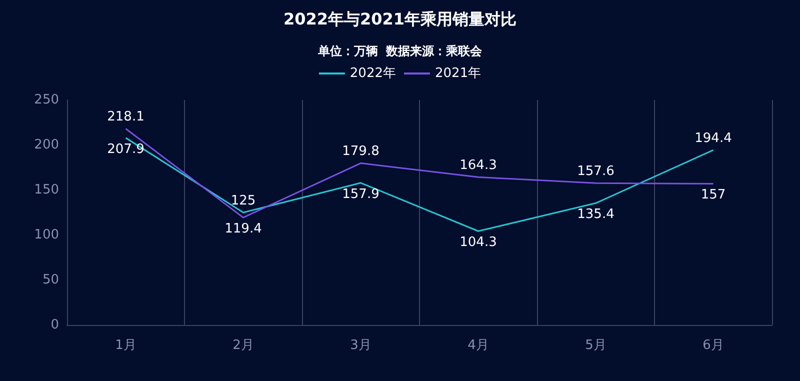 The image size is (800, 381). What do you see at coordinates (478, 166) in the screenshot?
I see `data-label: 164.3` at bounding box center [478, 166].